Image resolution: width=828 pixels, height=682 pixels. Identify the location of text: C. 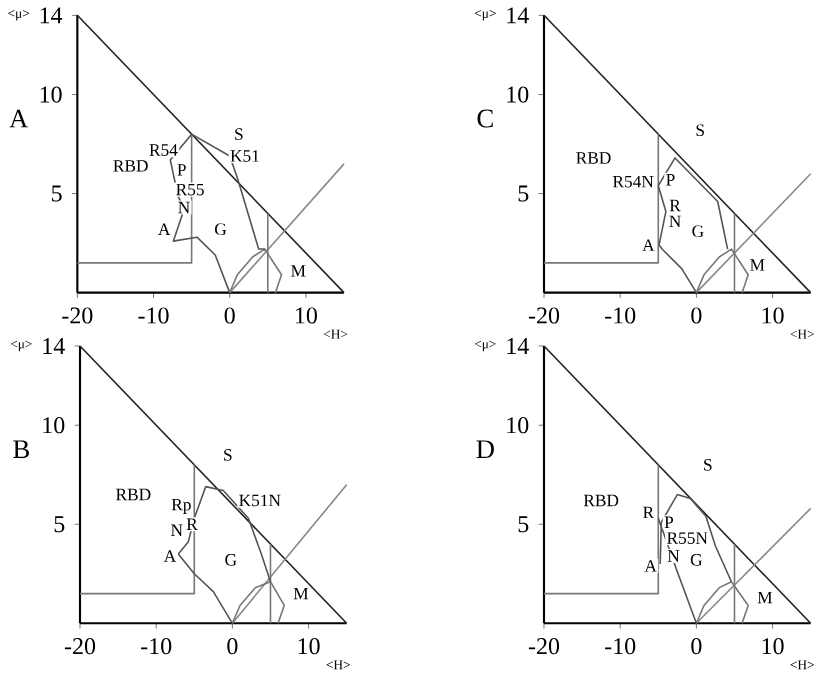
(485, 118).